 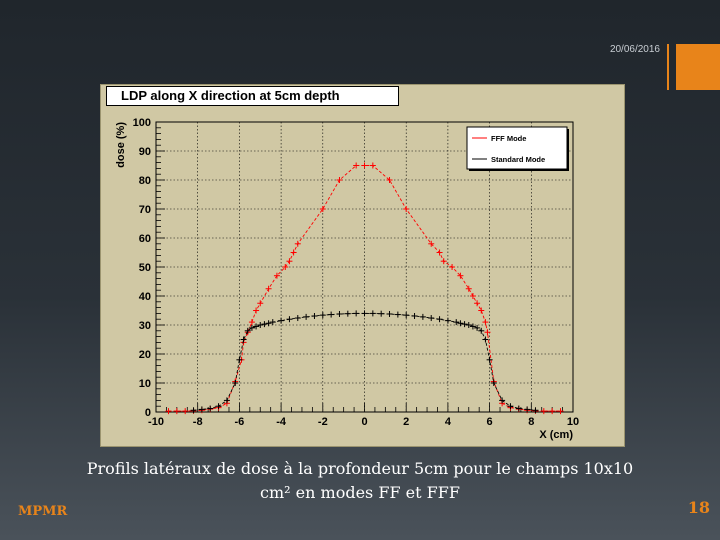 I want to click on x-axis-label: X (cm), so click(x=556, y=435).